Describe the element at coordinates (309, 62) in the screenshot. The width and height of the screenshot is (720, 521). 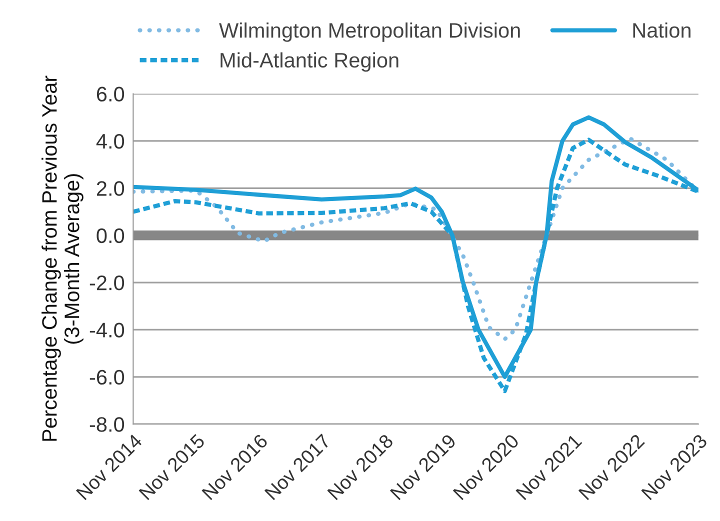
I see `legend-label: Mid-Atlantic Region` at that location.